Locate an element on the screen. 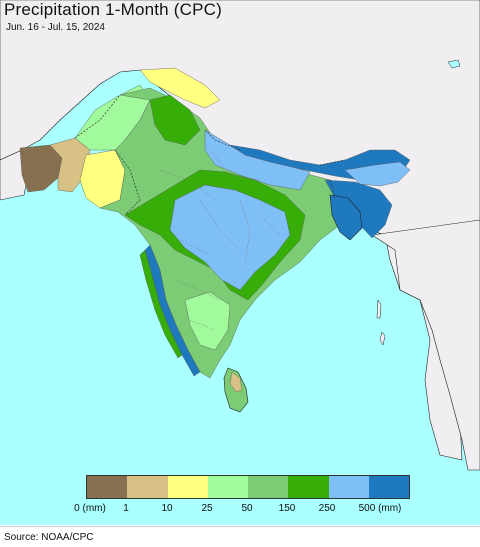  legend-label-1: 1 is located at coordinates (126, 508).